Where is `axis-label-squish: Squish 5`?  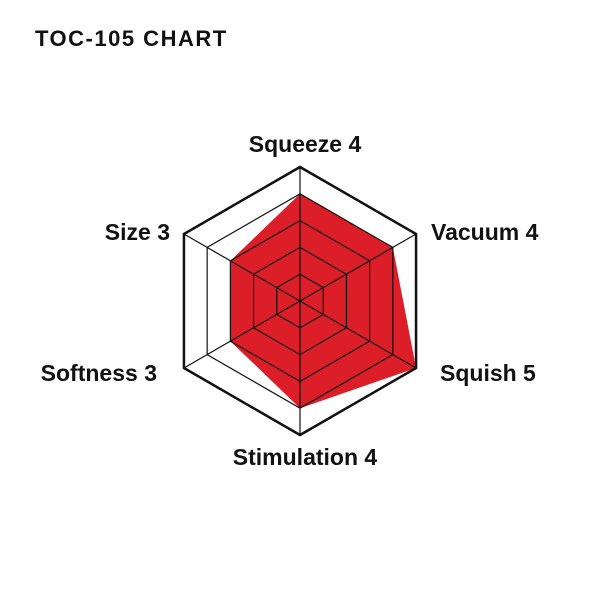
axis-label-squish: Squish 5 is located at coordinates (488, 373).